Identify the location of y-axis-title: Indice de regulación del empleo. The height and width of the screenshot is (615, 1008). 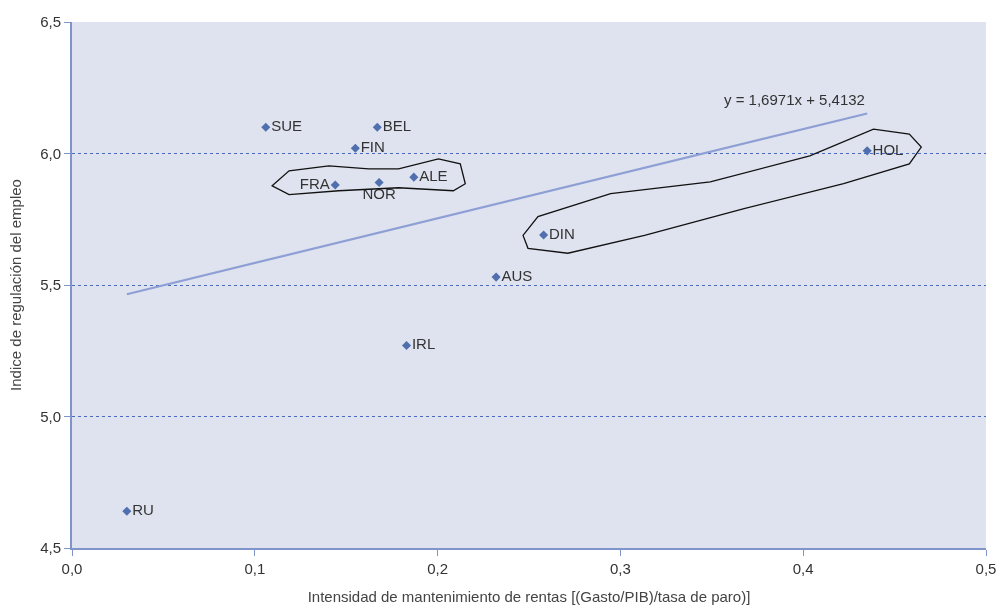
(15, 285).